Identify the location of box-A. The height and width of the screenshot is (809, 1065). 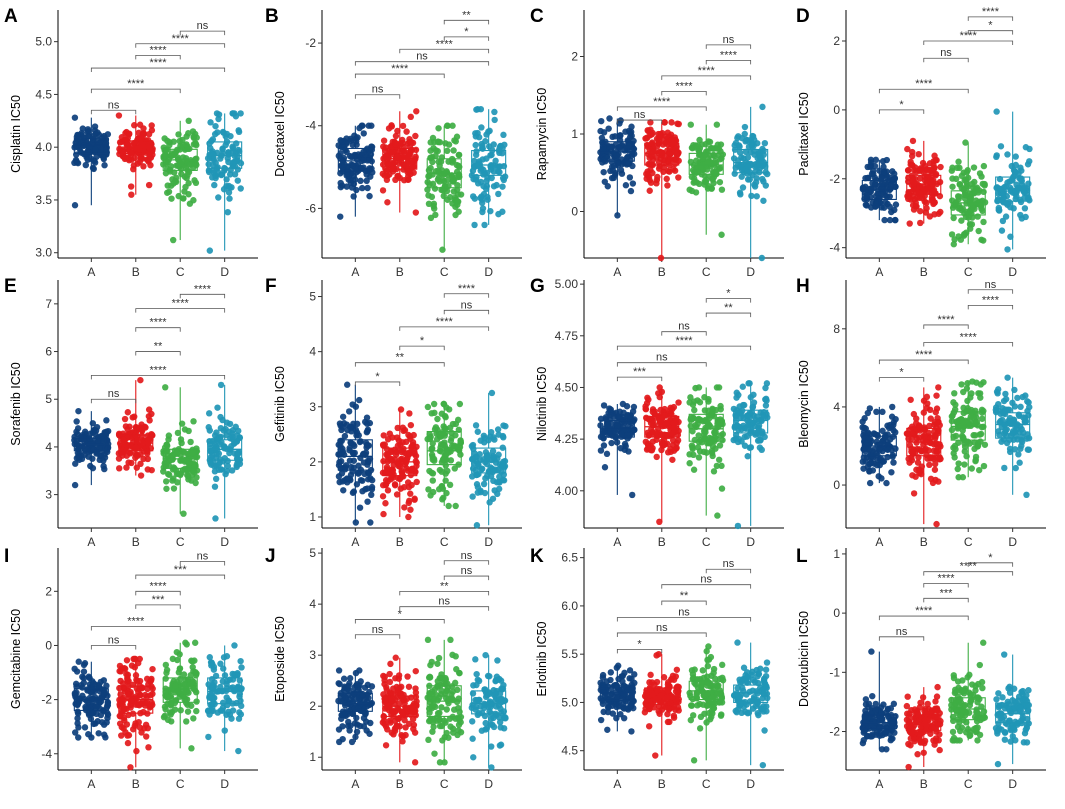
(617, 449).